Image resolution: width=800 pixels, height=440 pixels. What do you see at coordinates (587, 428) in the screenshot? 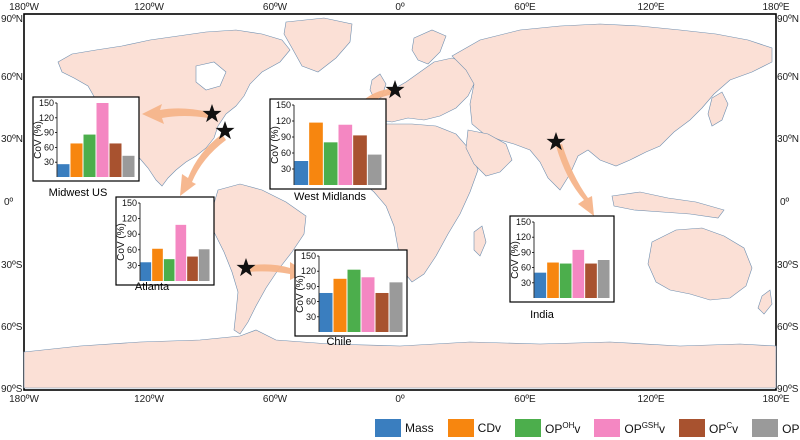
I see `legend: MassCDvOPOHvOPGSHvOPCvOPDTTv` at bounding box center [587, 428].